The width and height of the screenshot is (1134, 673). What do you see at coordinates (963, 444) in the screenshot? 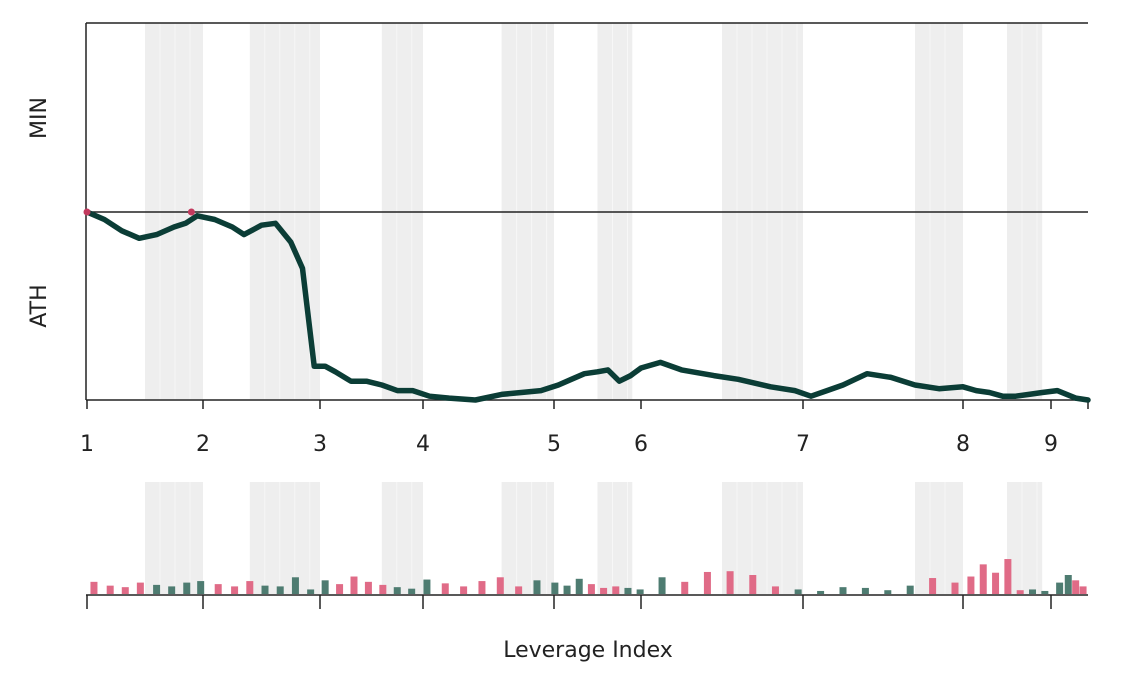
I see `x-tick-label: 8` at bounding box center [963, 444].